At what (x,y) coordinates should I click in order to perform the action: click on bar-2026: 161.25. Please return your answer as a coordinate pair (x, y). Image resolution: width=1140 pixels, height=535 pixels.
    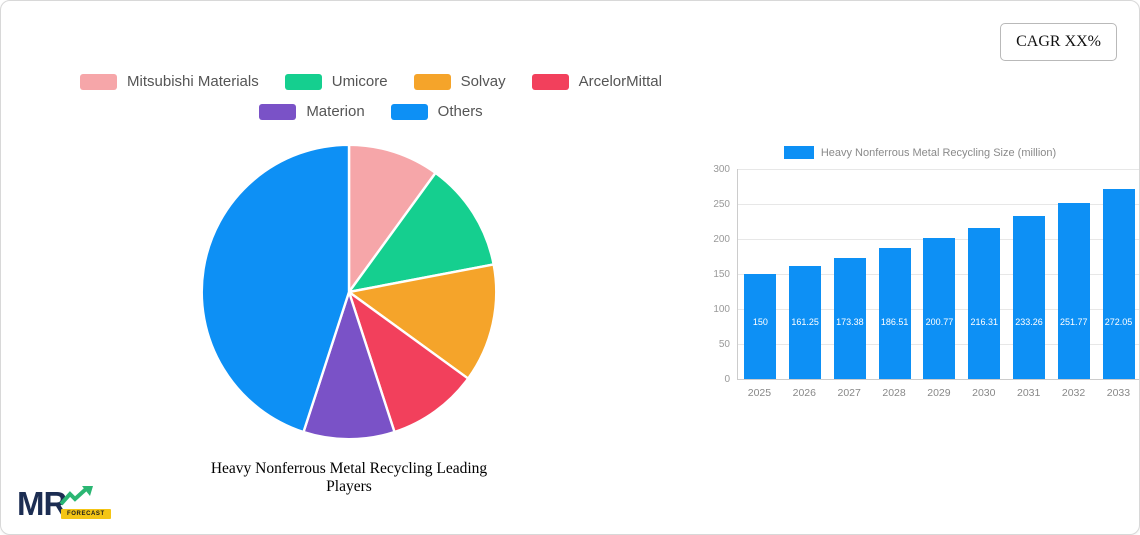
    Looking at the image, I should click on (805, 322).